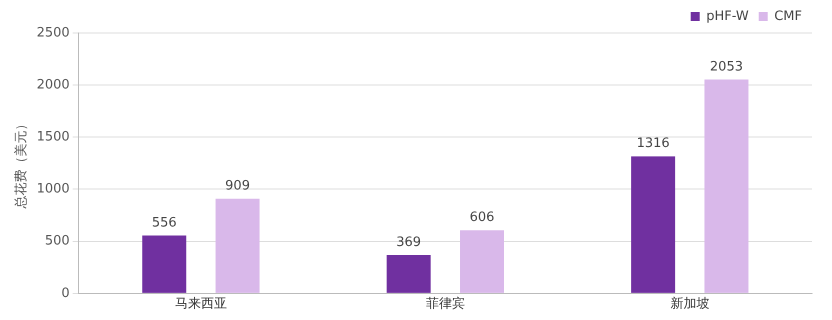  Describe the element at coordinates (445, 304) in the screenshot. I see `x-tick-label: 菲律宾` at that location.